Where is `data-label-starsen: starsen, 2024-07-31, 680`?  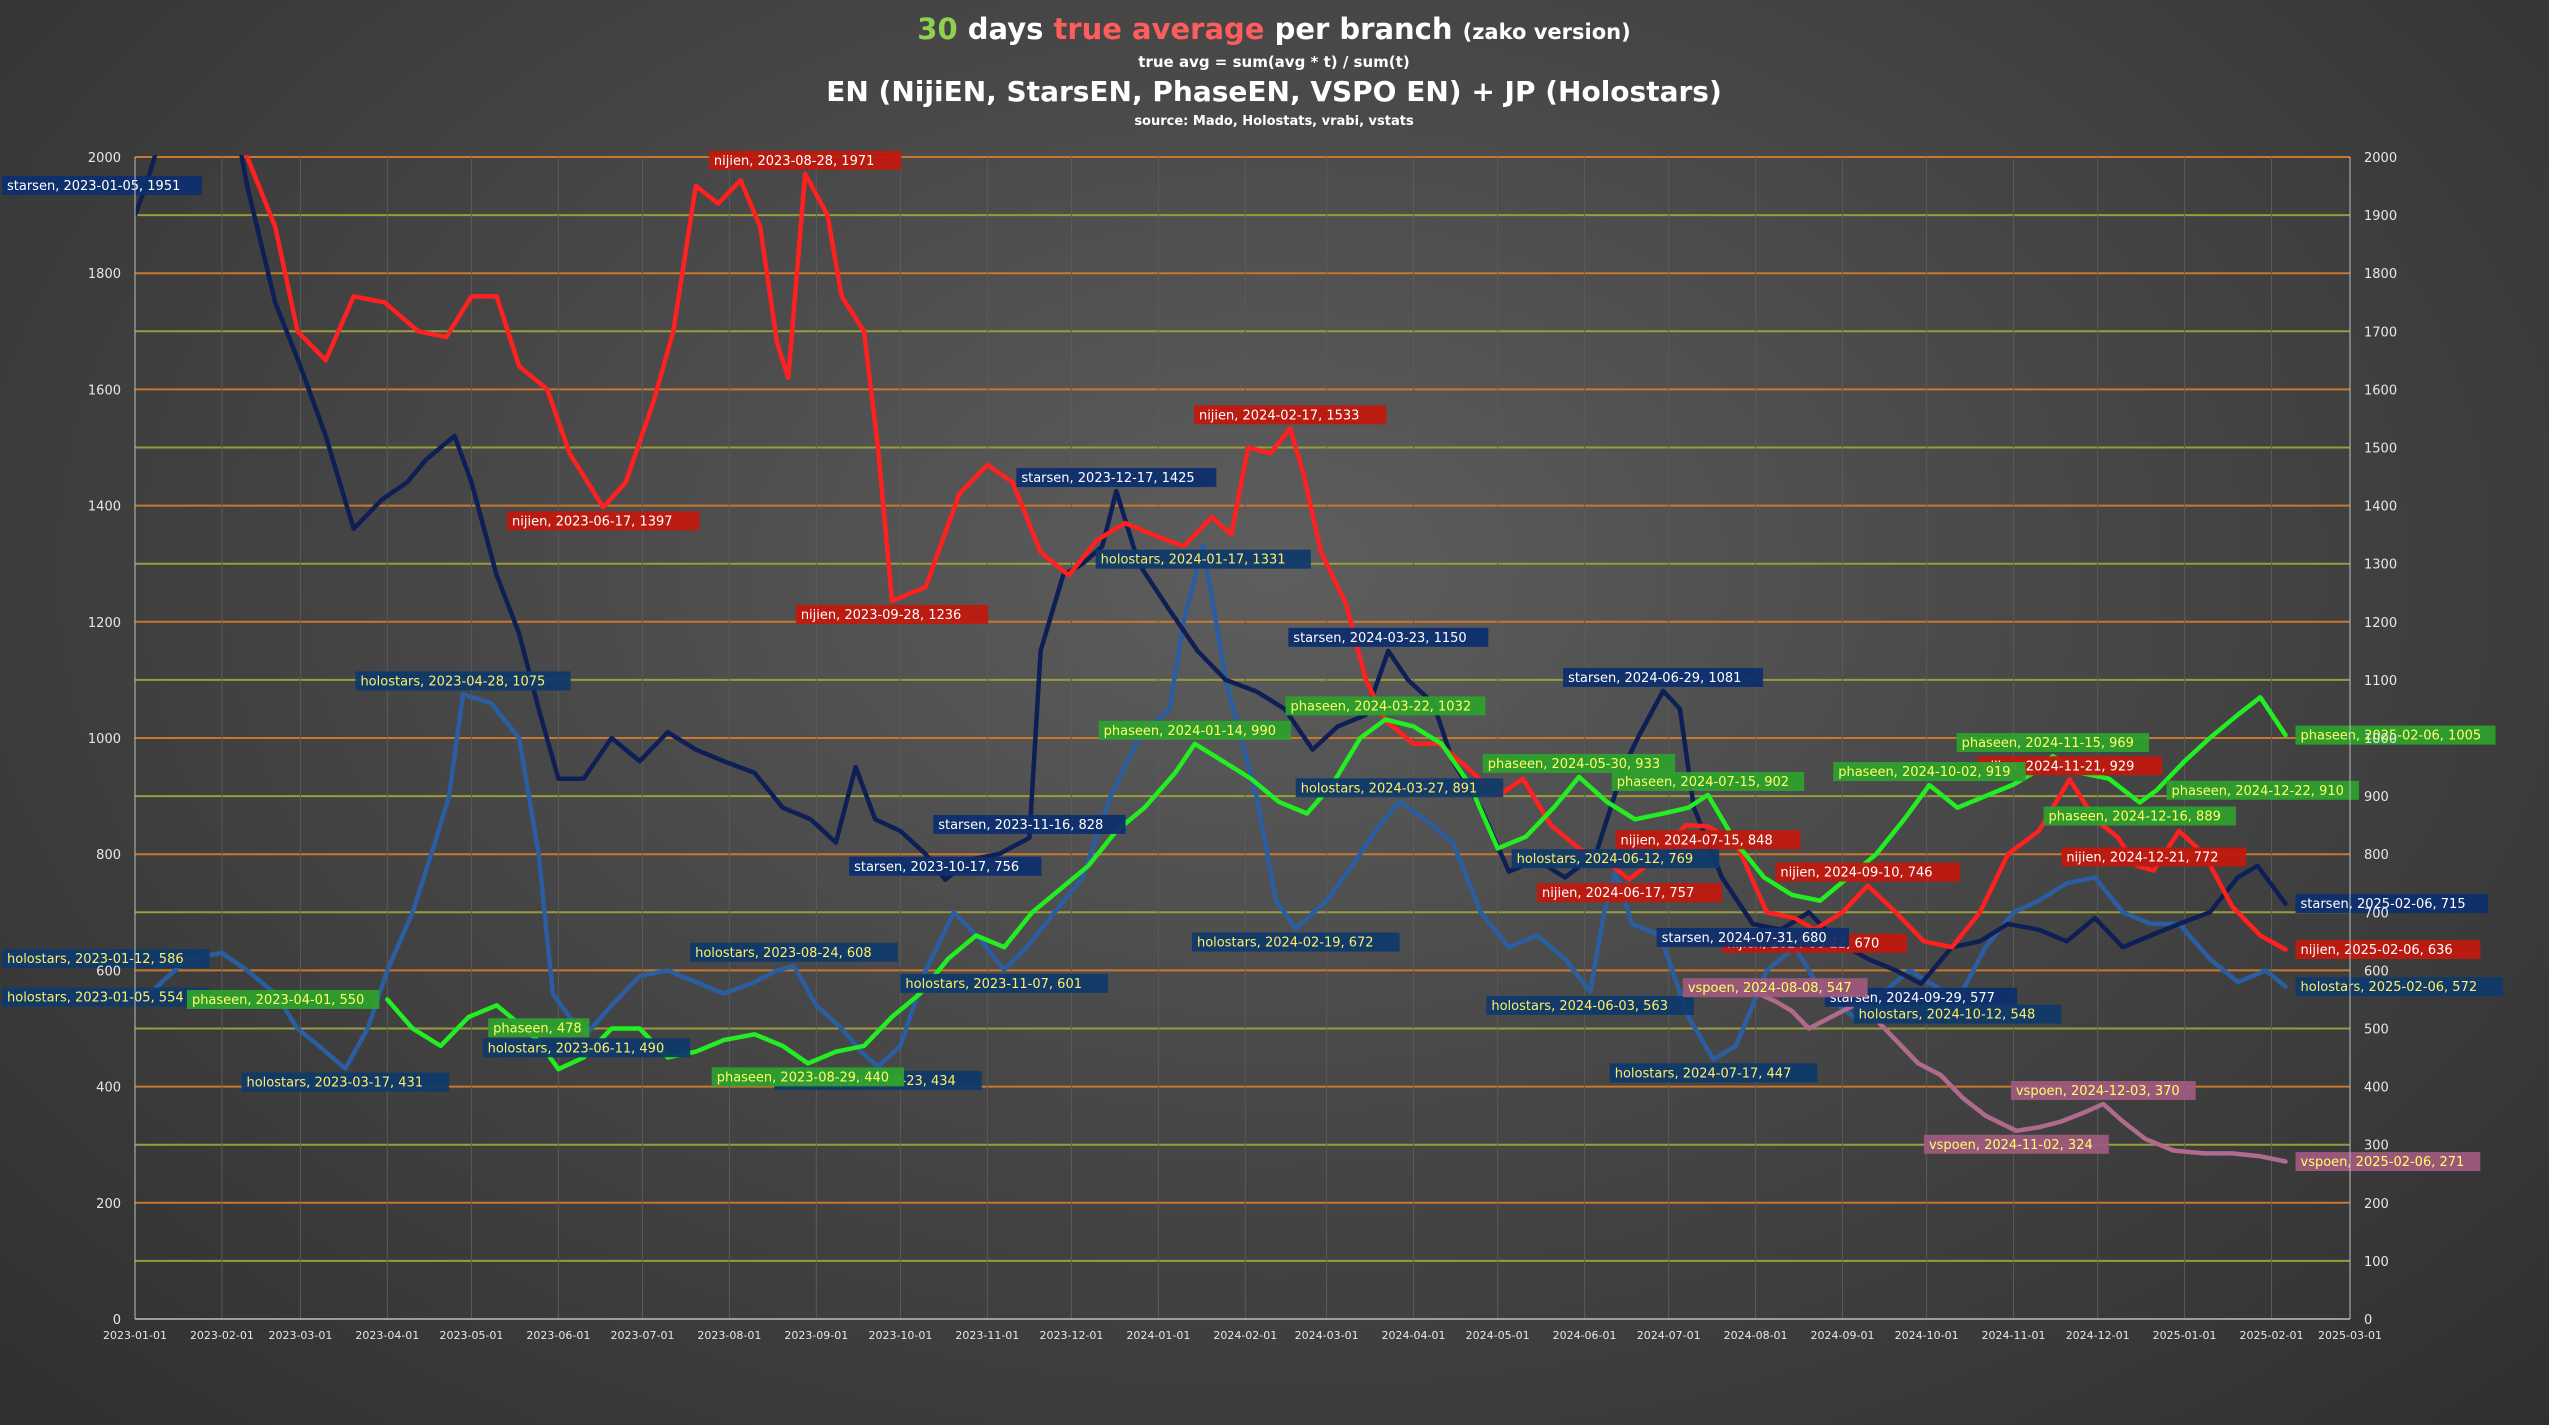 data-label-starsen: starsen, 2024-07-31, 680 is located at coordinates (1752, 937).